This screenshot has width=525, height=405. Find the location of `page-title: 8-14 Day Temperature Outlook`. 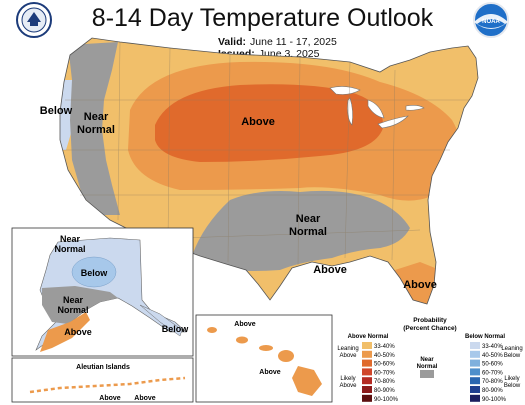

page-title: 8-14 Day Temperature Outlook is located at coordinates (262, 18).